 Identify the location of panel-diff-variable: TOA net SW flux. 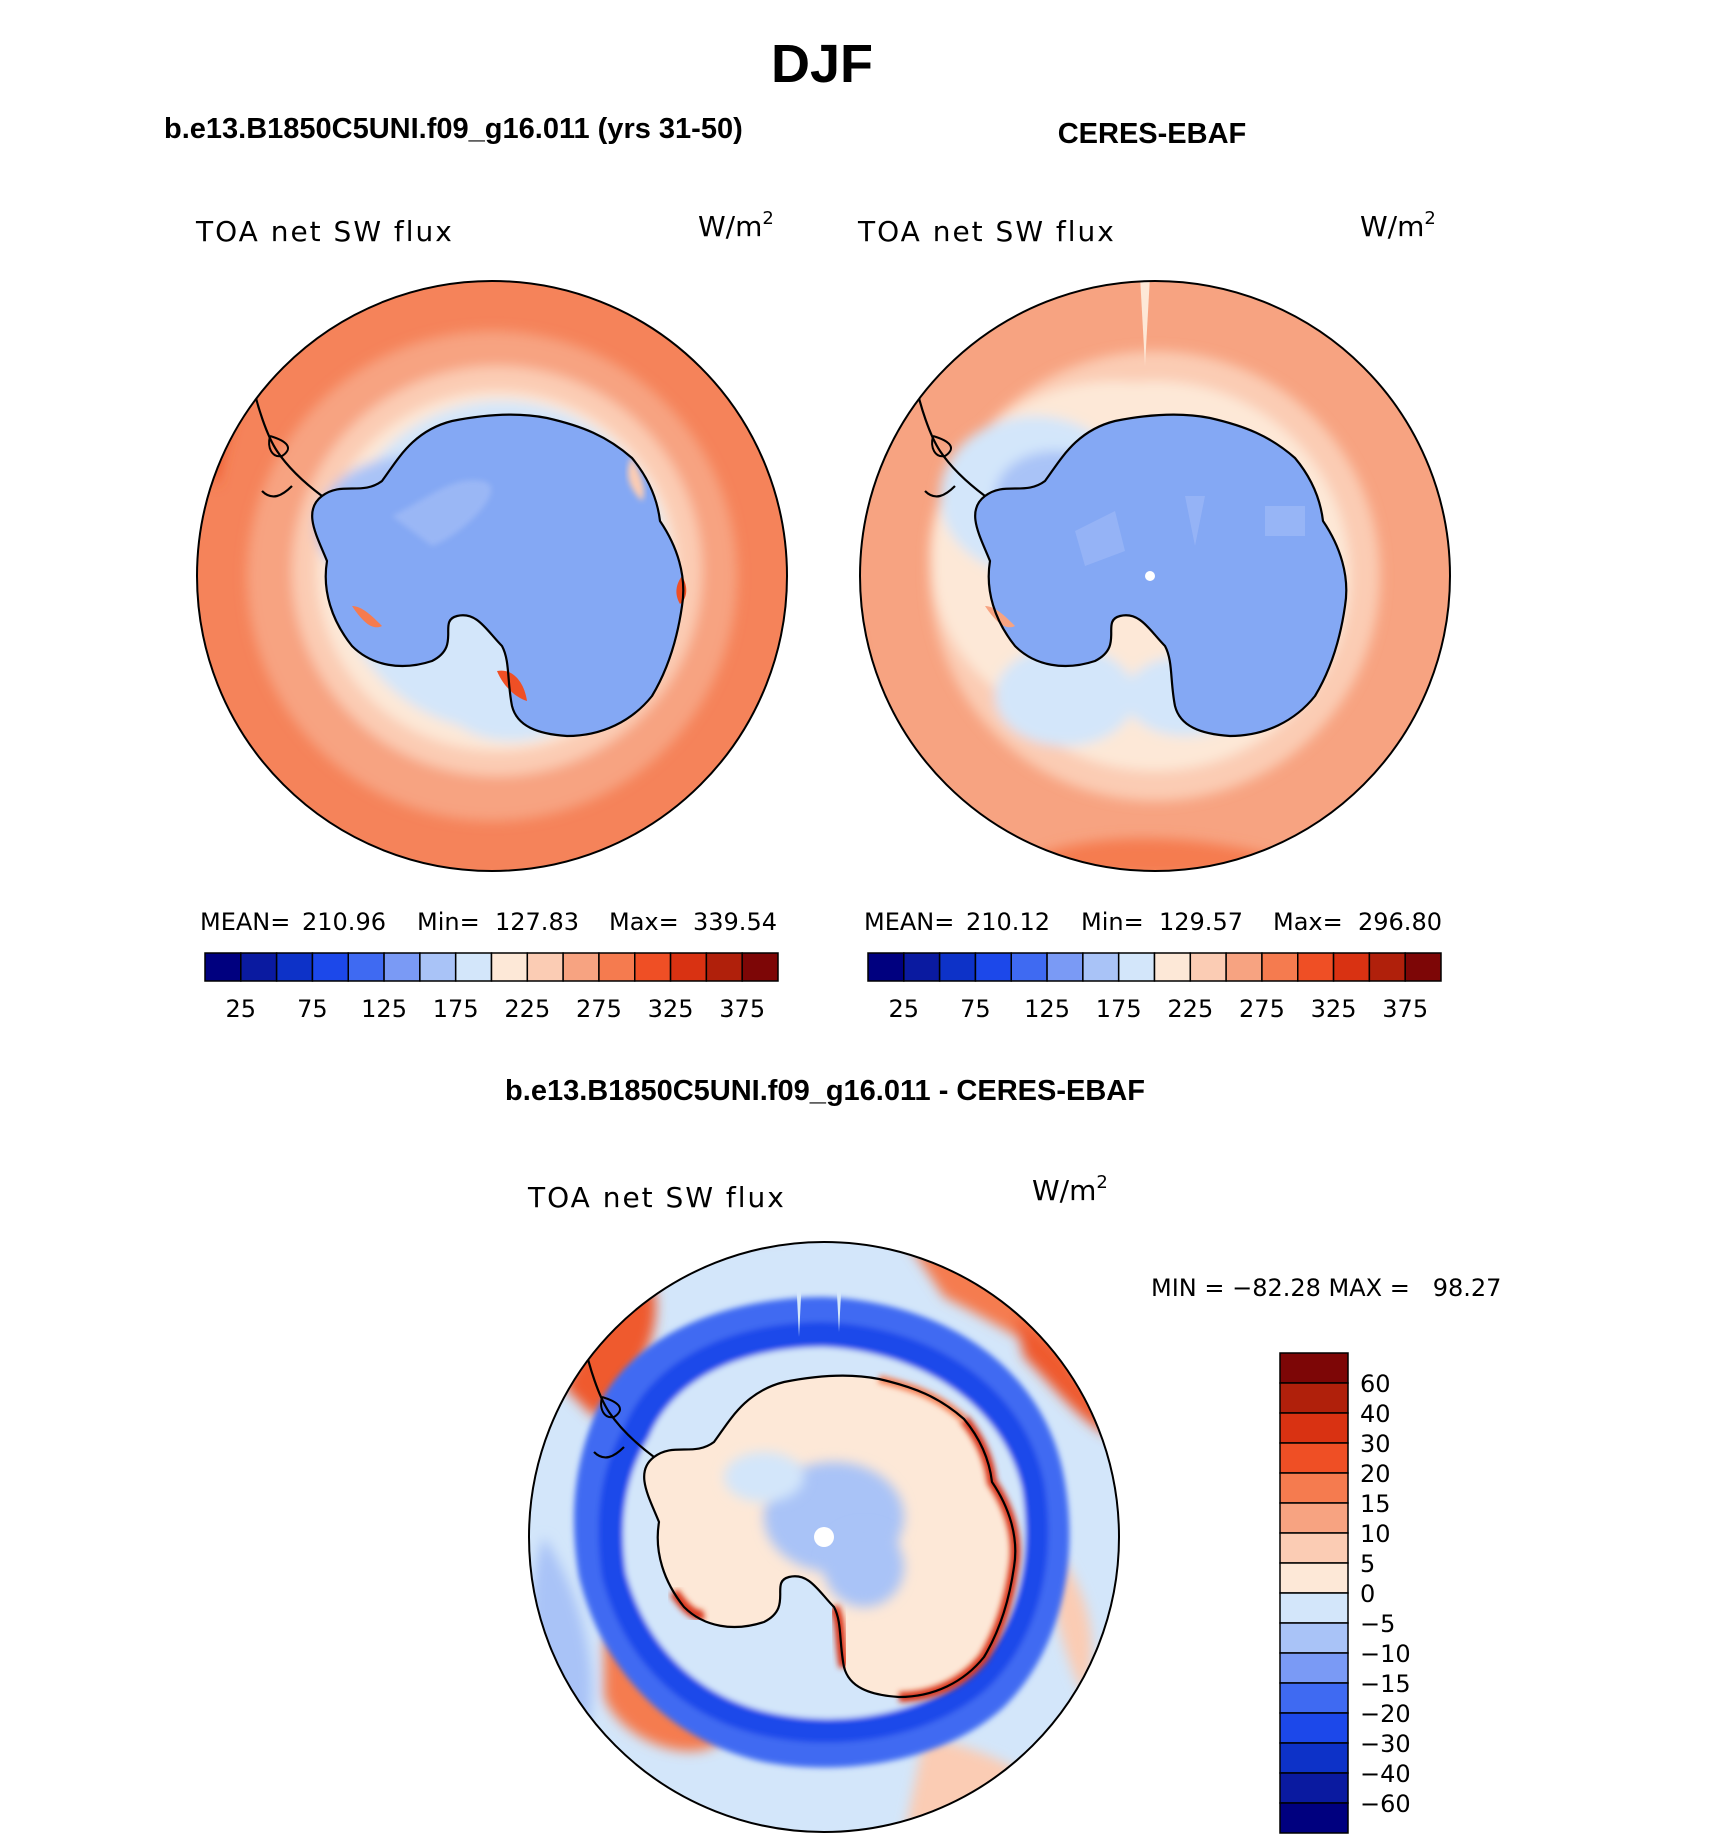
(656, 1197).